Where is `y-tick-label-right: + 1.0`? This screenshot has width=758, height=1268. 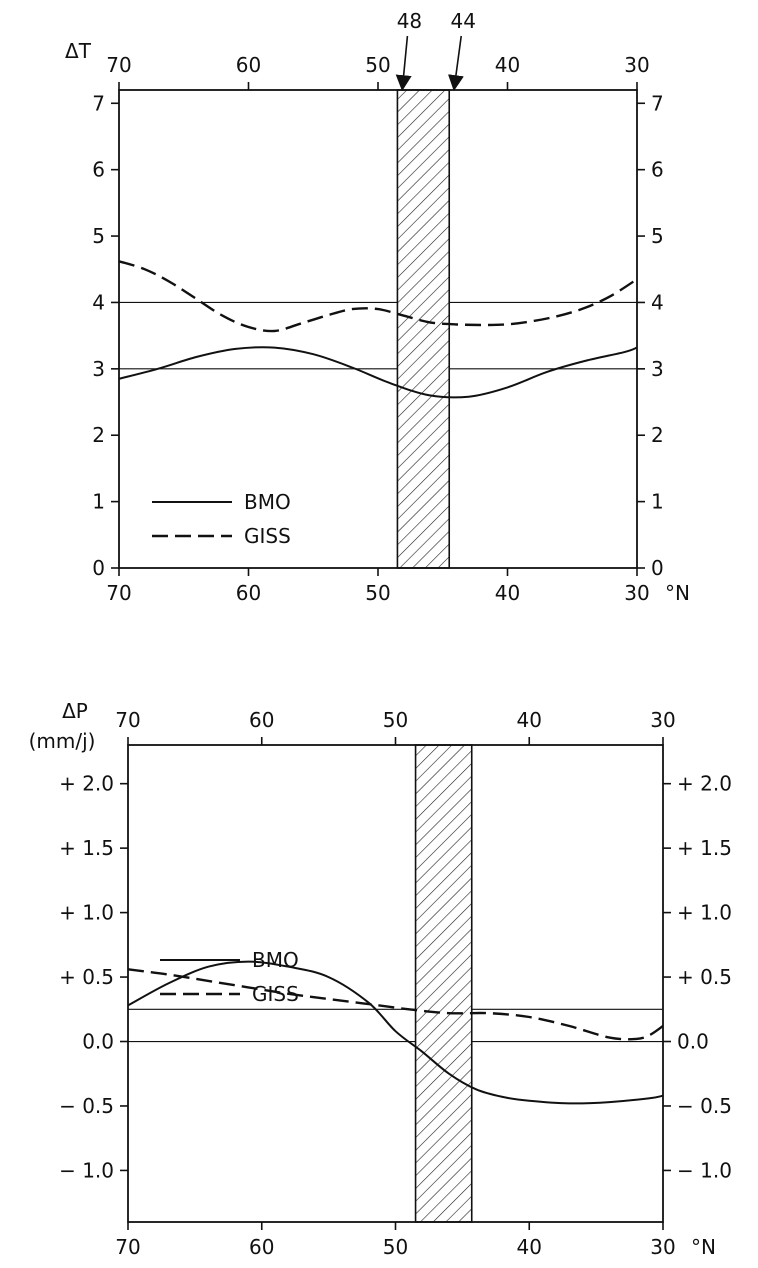 y-tick-label-right: + 1.0 is located at coordinates (704, 913).